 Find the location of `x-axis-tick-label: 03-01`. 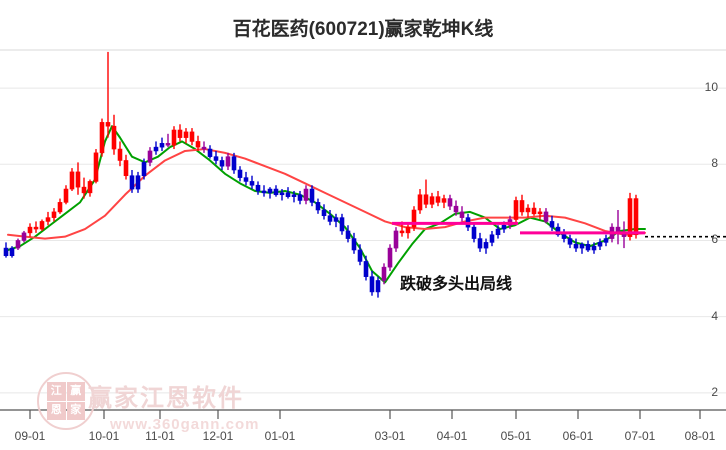

x-axis-tick-label: 03-01 is located at coordinates (390, 436).